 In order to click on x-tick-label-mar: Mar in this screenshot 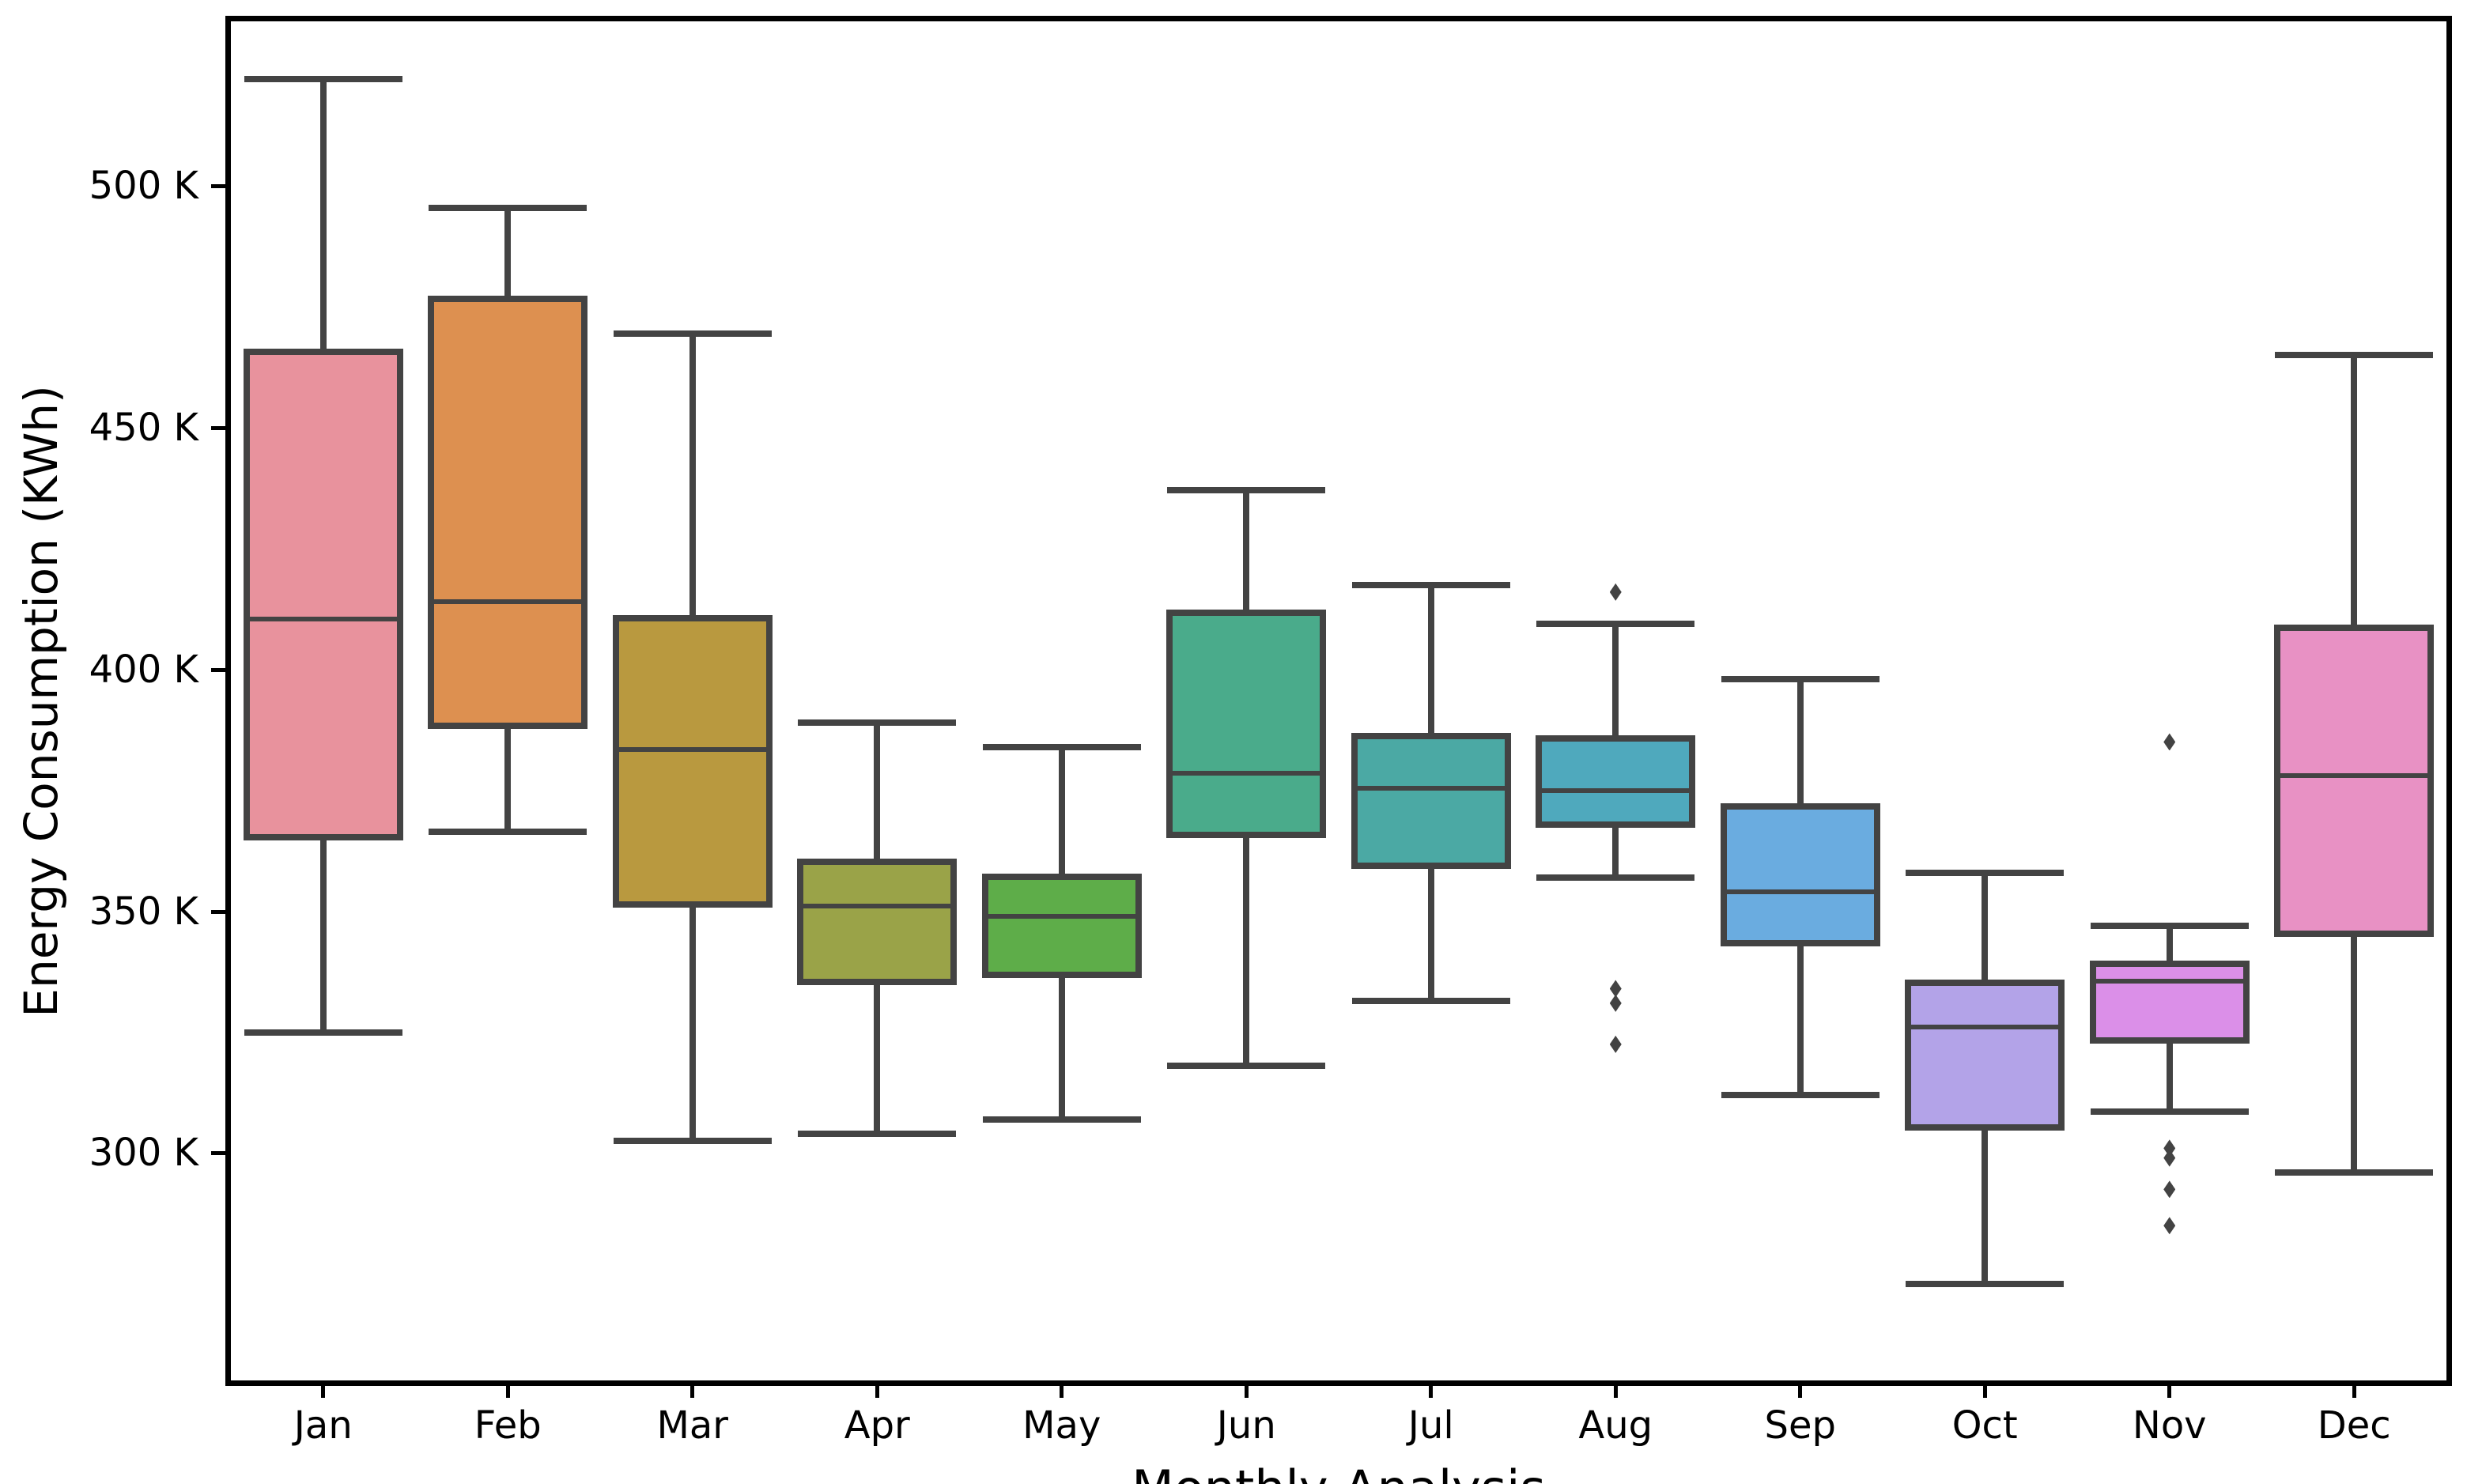, I will do `click(692, 1425)`.